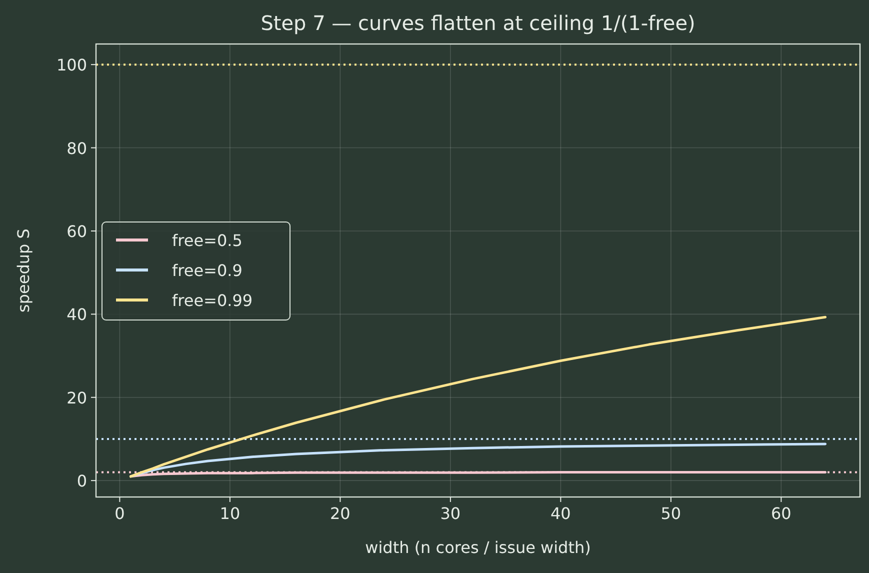 The width and height of the screenshot is (869, 573). What do you see at coordinates (478, 23) in the screenshot?
I see `chart-title: Step 7 — curves flatten at ceiling 1/(1-free)` at bounding box center [478, 23].